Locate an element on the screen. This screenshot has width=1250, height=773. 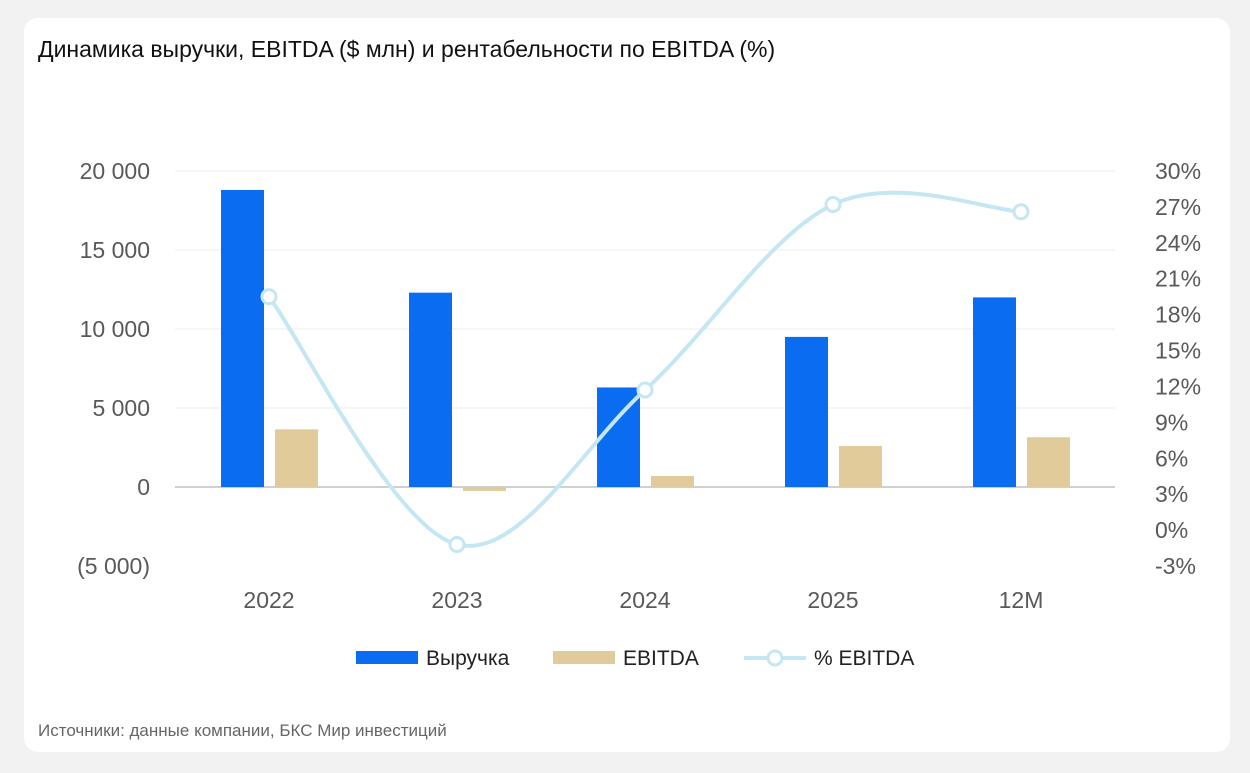
y-left-tick-label: (5 000) is located at coordinates (113, 566).